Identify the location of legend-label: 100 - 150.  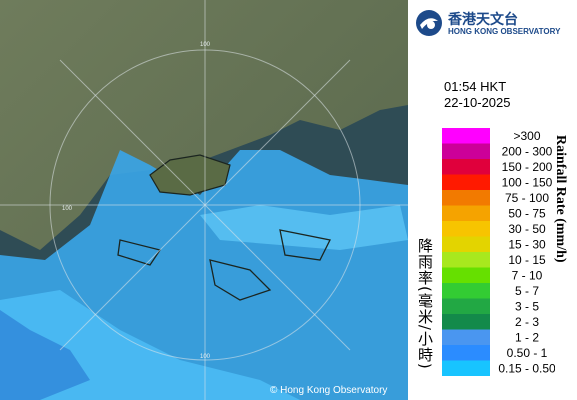
(527, 182).